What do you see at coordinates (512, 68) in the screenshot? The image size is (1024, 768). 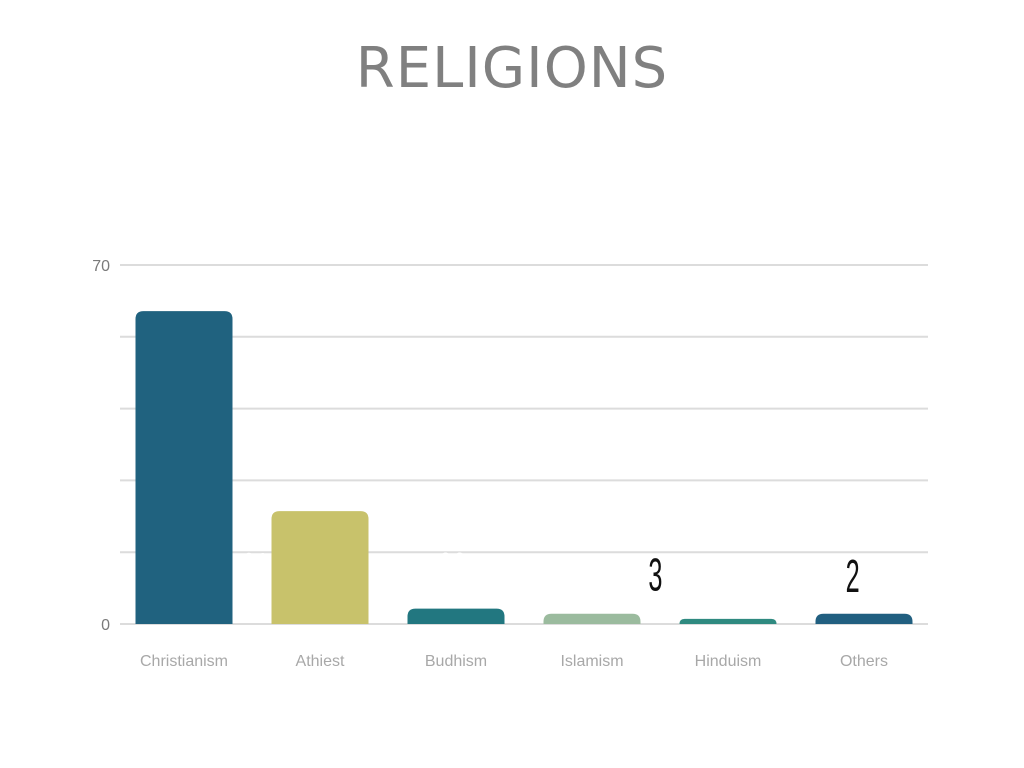 I see `chart-title: RELIGIONS` at bounding box center [512, 68].